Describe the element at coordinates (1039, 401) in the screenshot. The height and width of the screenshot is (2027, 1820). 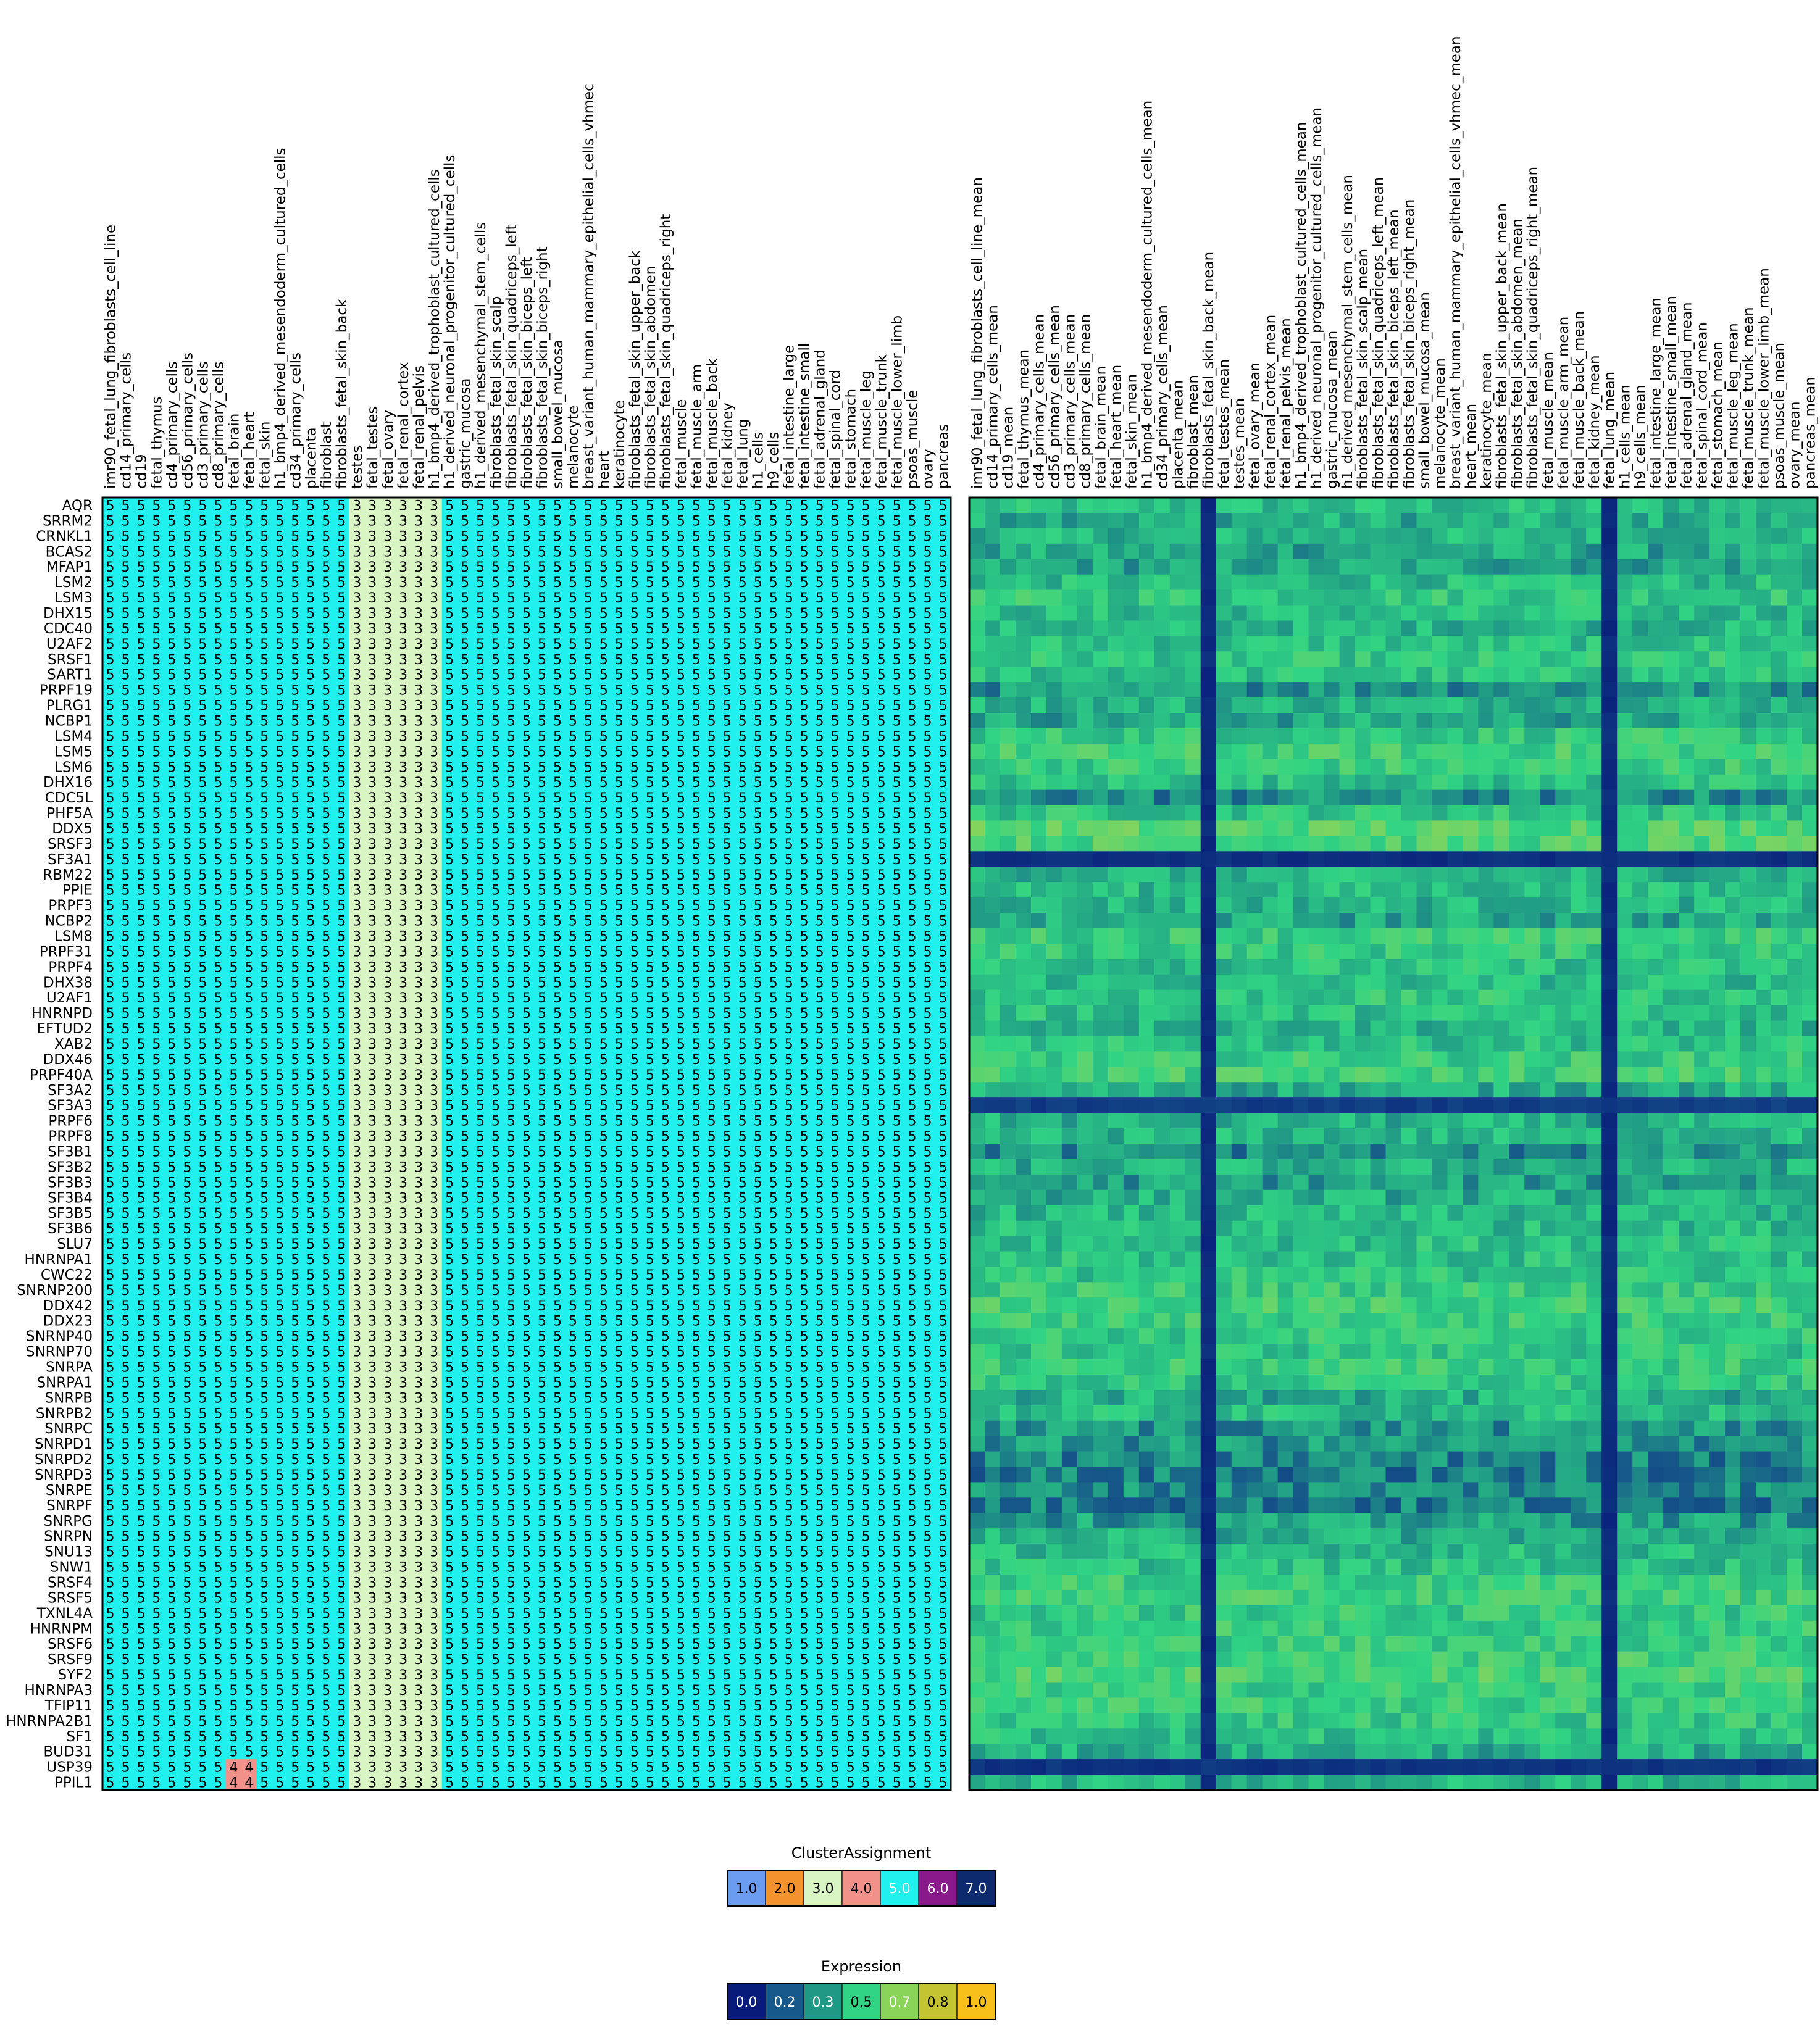
I see `expression-col-label-4: cd4_primary_cells_mean` at that location.